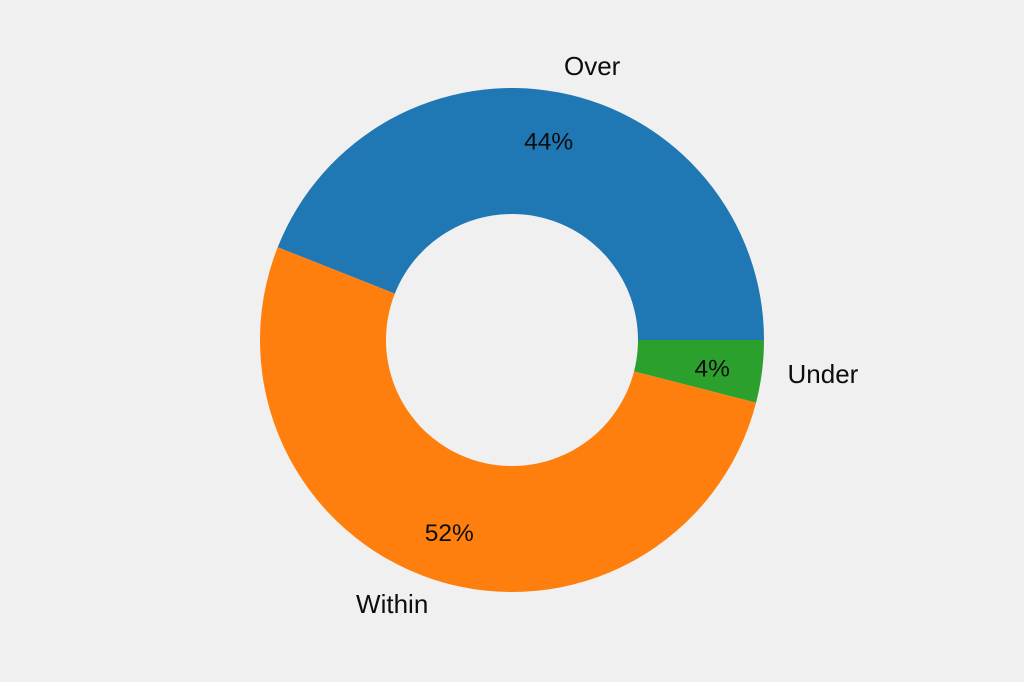 This screenshot has height=682, width=1024. What do you see at coordinates (592, 66) in the screenshot?
I see `svg-text: Over` at bounding box center [592, 66].